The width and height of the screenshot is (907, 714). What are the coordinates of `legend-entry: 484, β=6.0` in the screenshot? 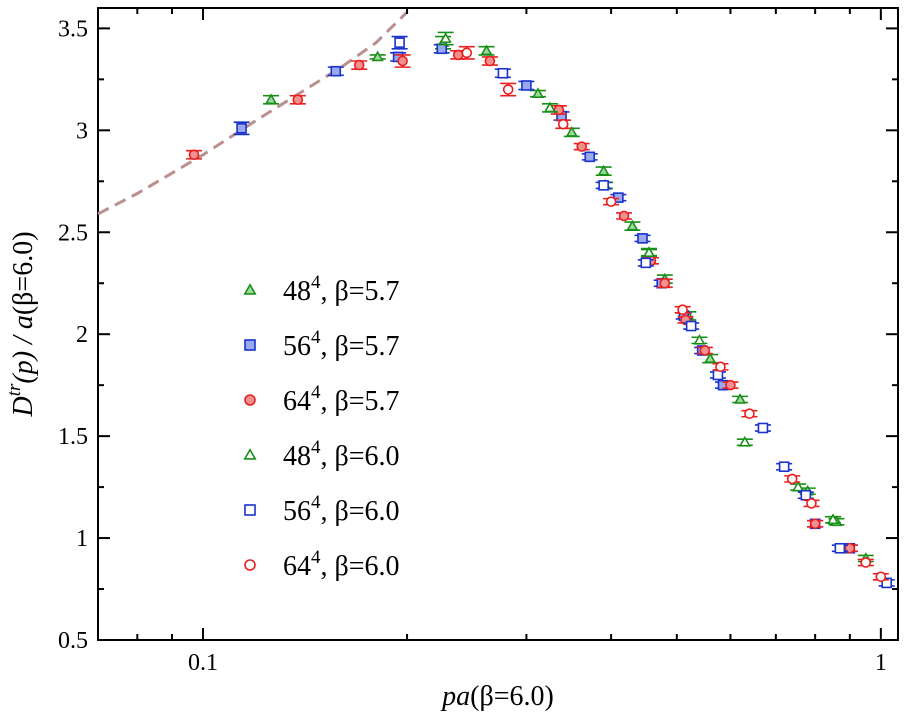 It's located at (321, 454).